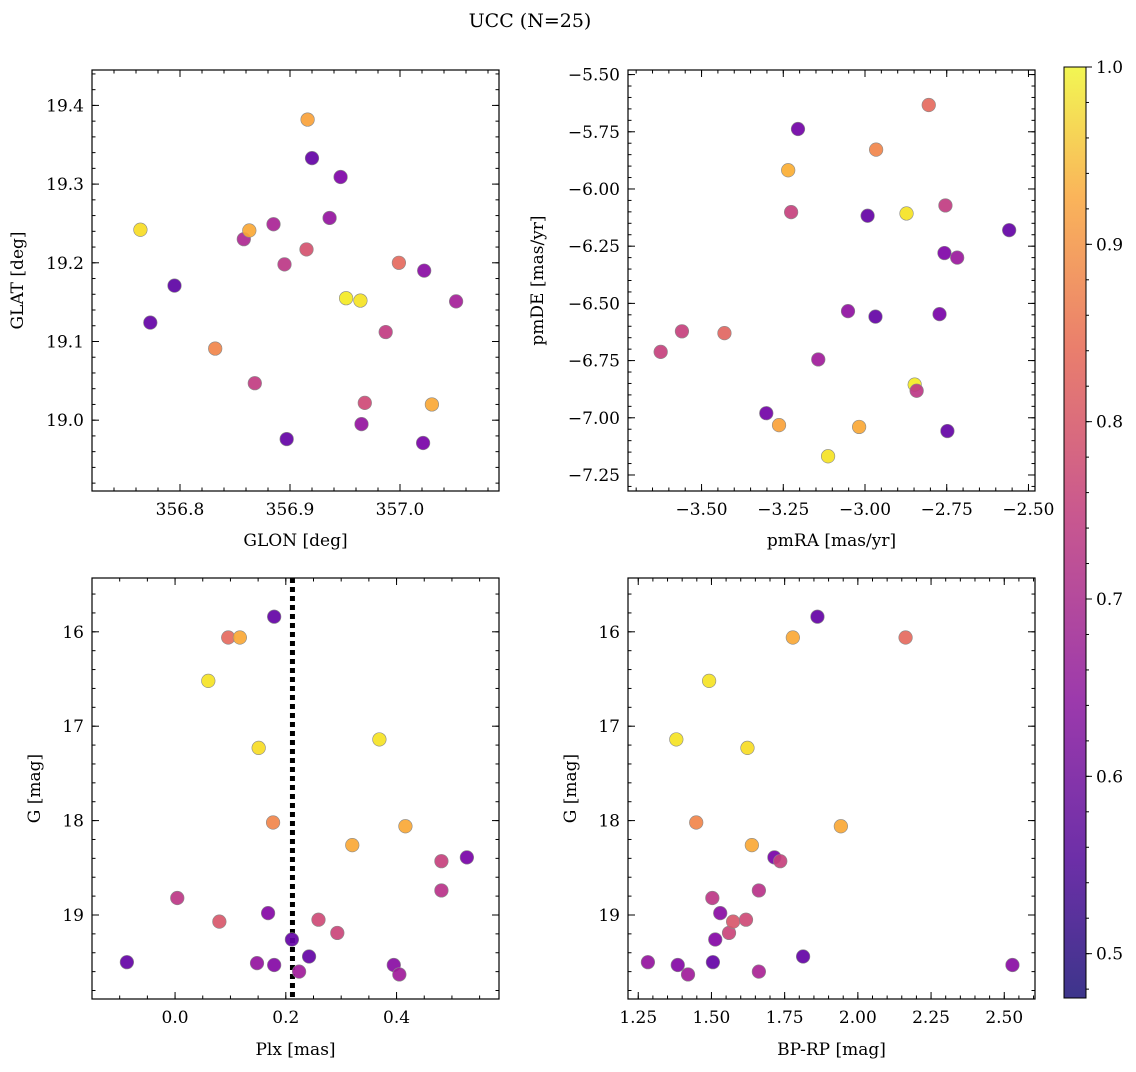 The width and height of the screenshot is (1136, 1072). What do you see at coordinates (594, 247) in the screenshot?
I see `y-tick-label: −6.25` at bounding box center [594, 247].